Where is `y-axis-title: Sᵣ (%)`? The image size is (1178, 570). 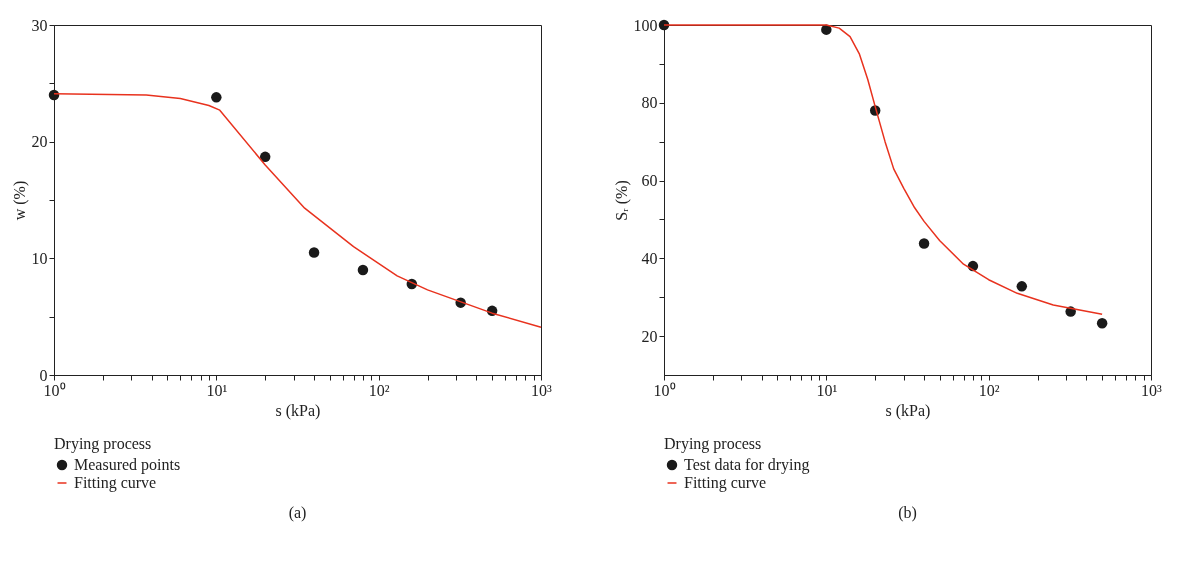 y-axis-title: Sᵣ (%) is located at coordinates (621, 200).